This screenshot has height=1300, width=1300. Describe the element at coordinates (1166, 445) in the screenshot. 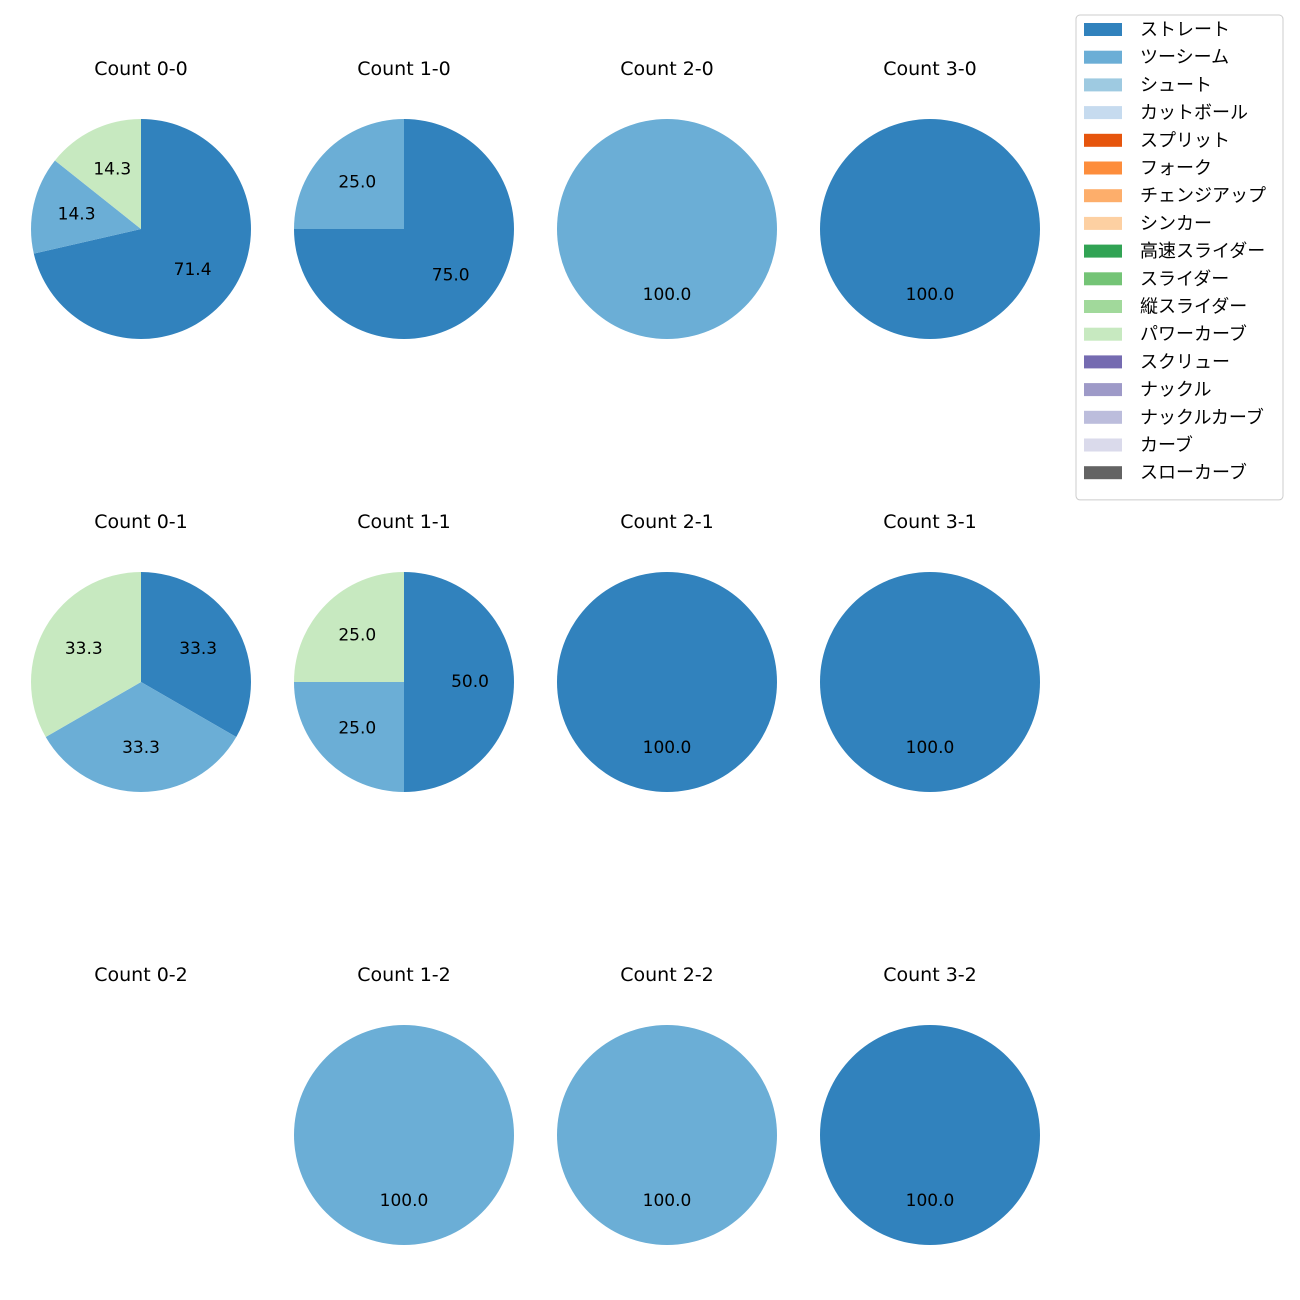

I see `legend-label: カーブ` at that location.